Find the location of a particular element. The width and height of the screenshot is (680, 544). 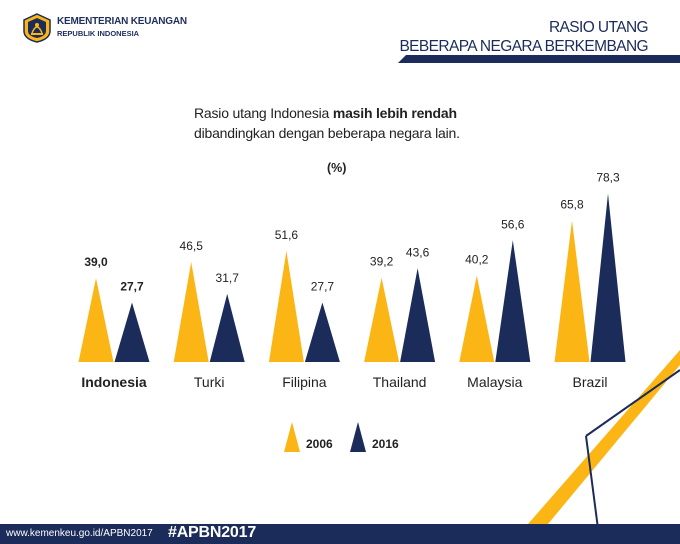

footer-url: www.kemenkeu.go.id/APBN2017 is located at coordinates (79, 534).